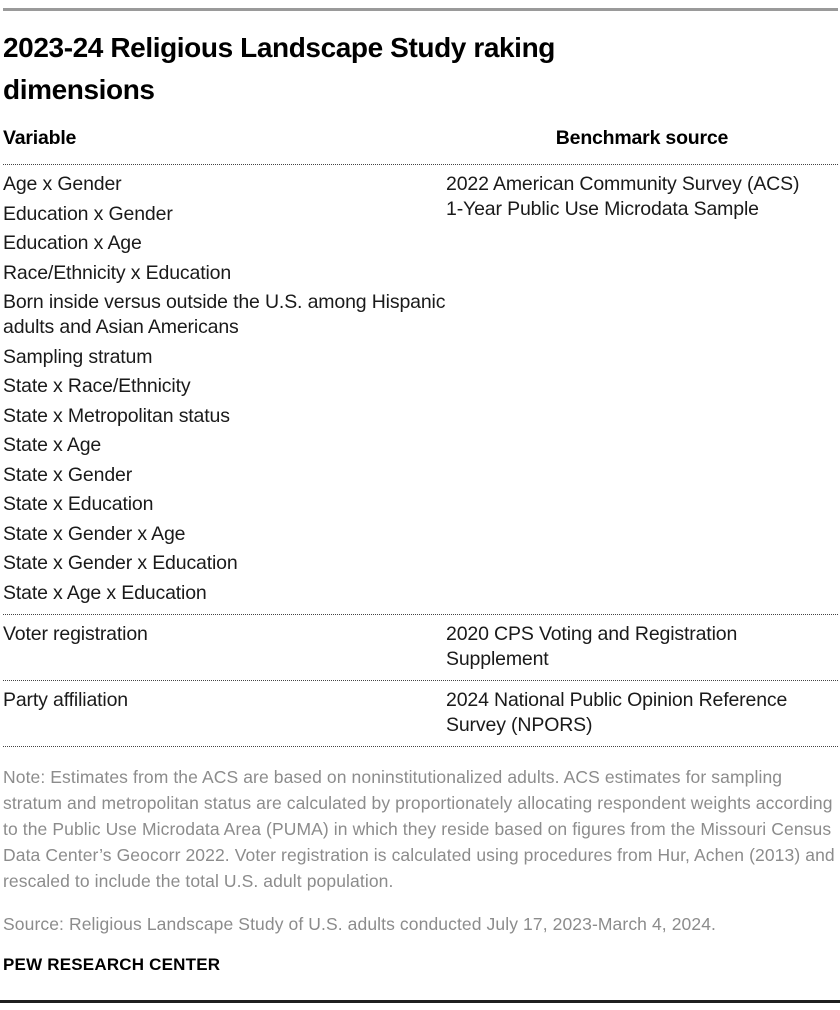 This screenshot has width=840, height=1010. What do you see at coordinates (642, 138) in the screenshot?
I see `column-header-benchmark-source: Benchmark source` at bounding box center [642, 138].